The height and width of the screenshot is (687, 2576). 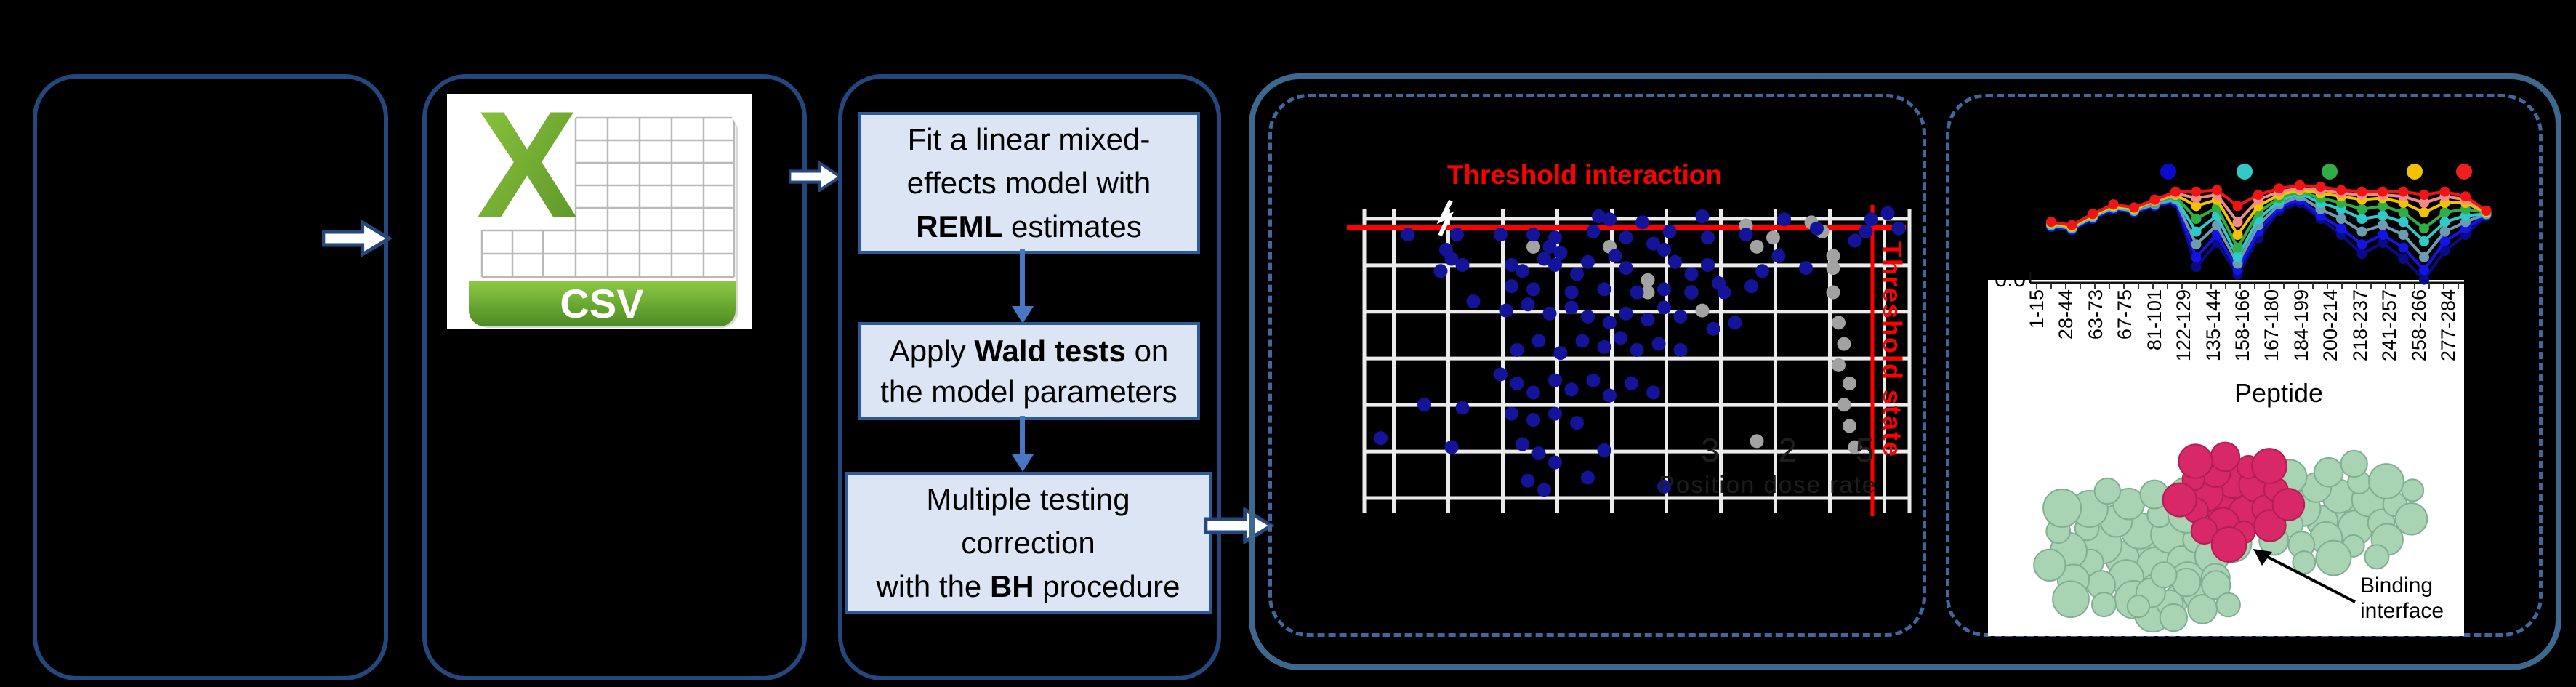 What do you see at coordinates (2237, 222) in the screenshot?
I see `series-marker-salmon` at bounding box center [2237, 222].